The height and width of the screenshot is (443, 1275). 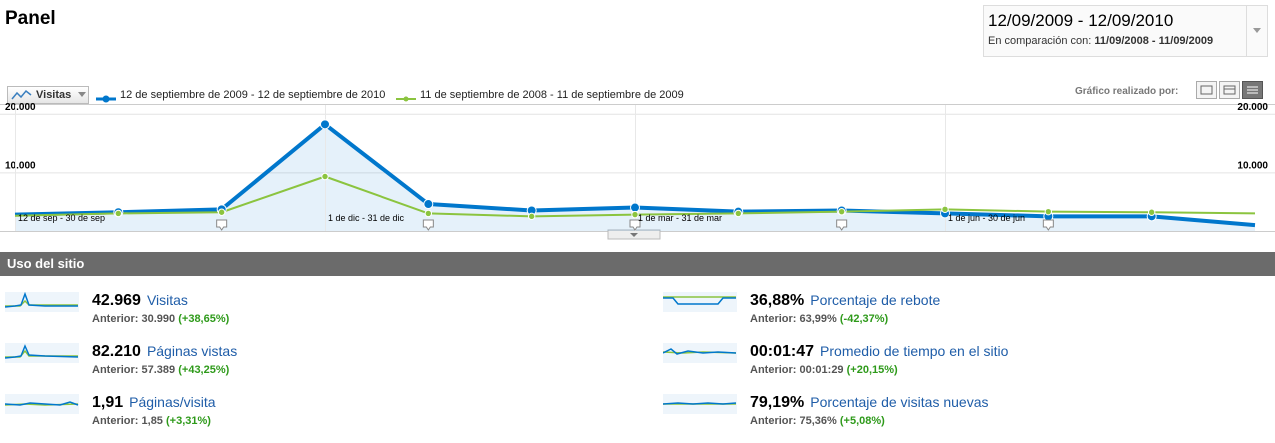 I want to click on arrow-icon, so click(x=1257, y=30).